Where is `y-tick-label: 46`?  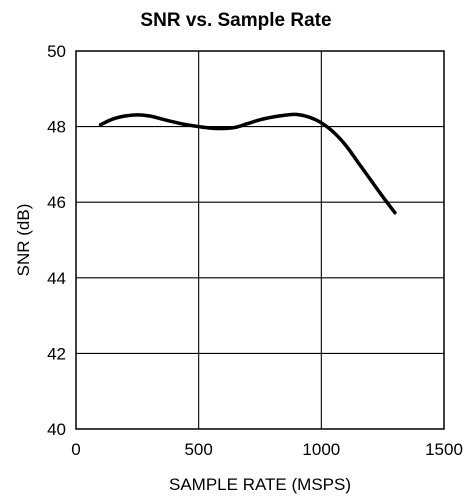
y-tick-label: 46 is located at coordinates (56, 202).